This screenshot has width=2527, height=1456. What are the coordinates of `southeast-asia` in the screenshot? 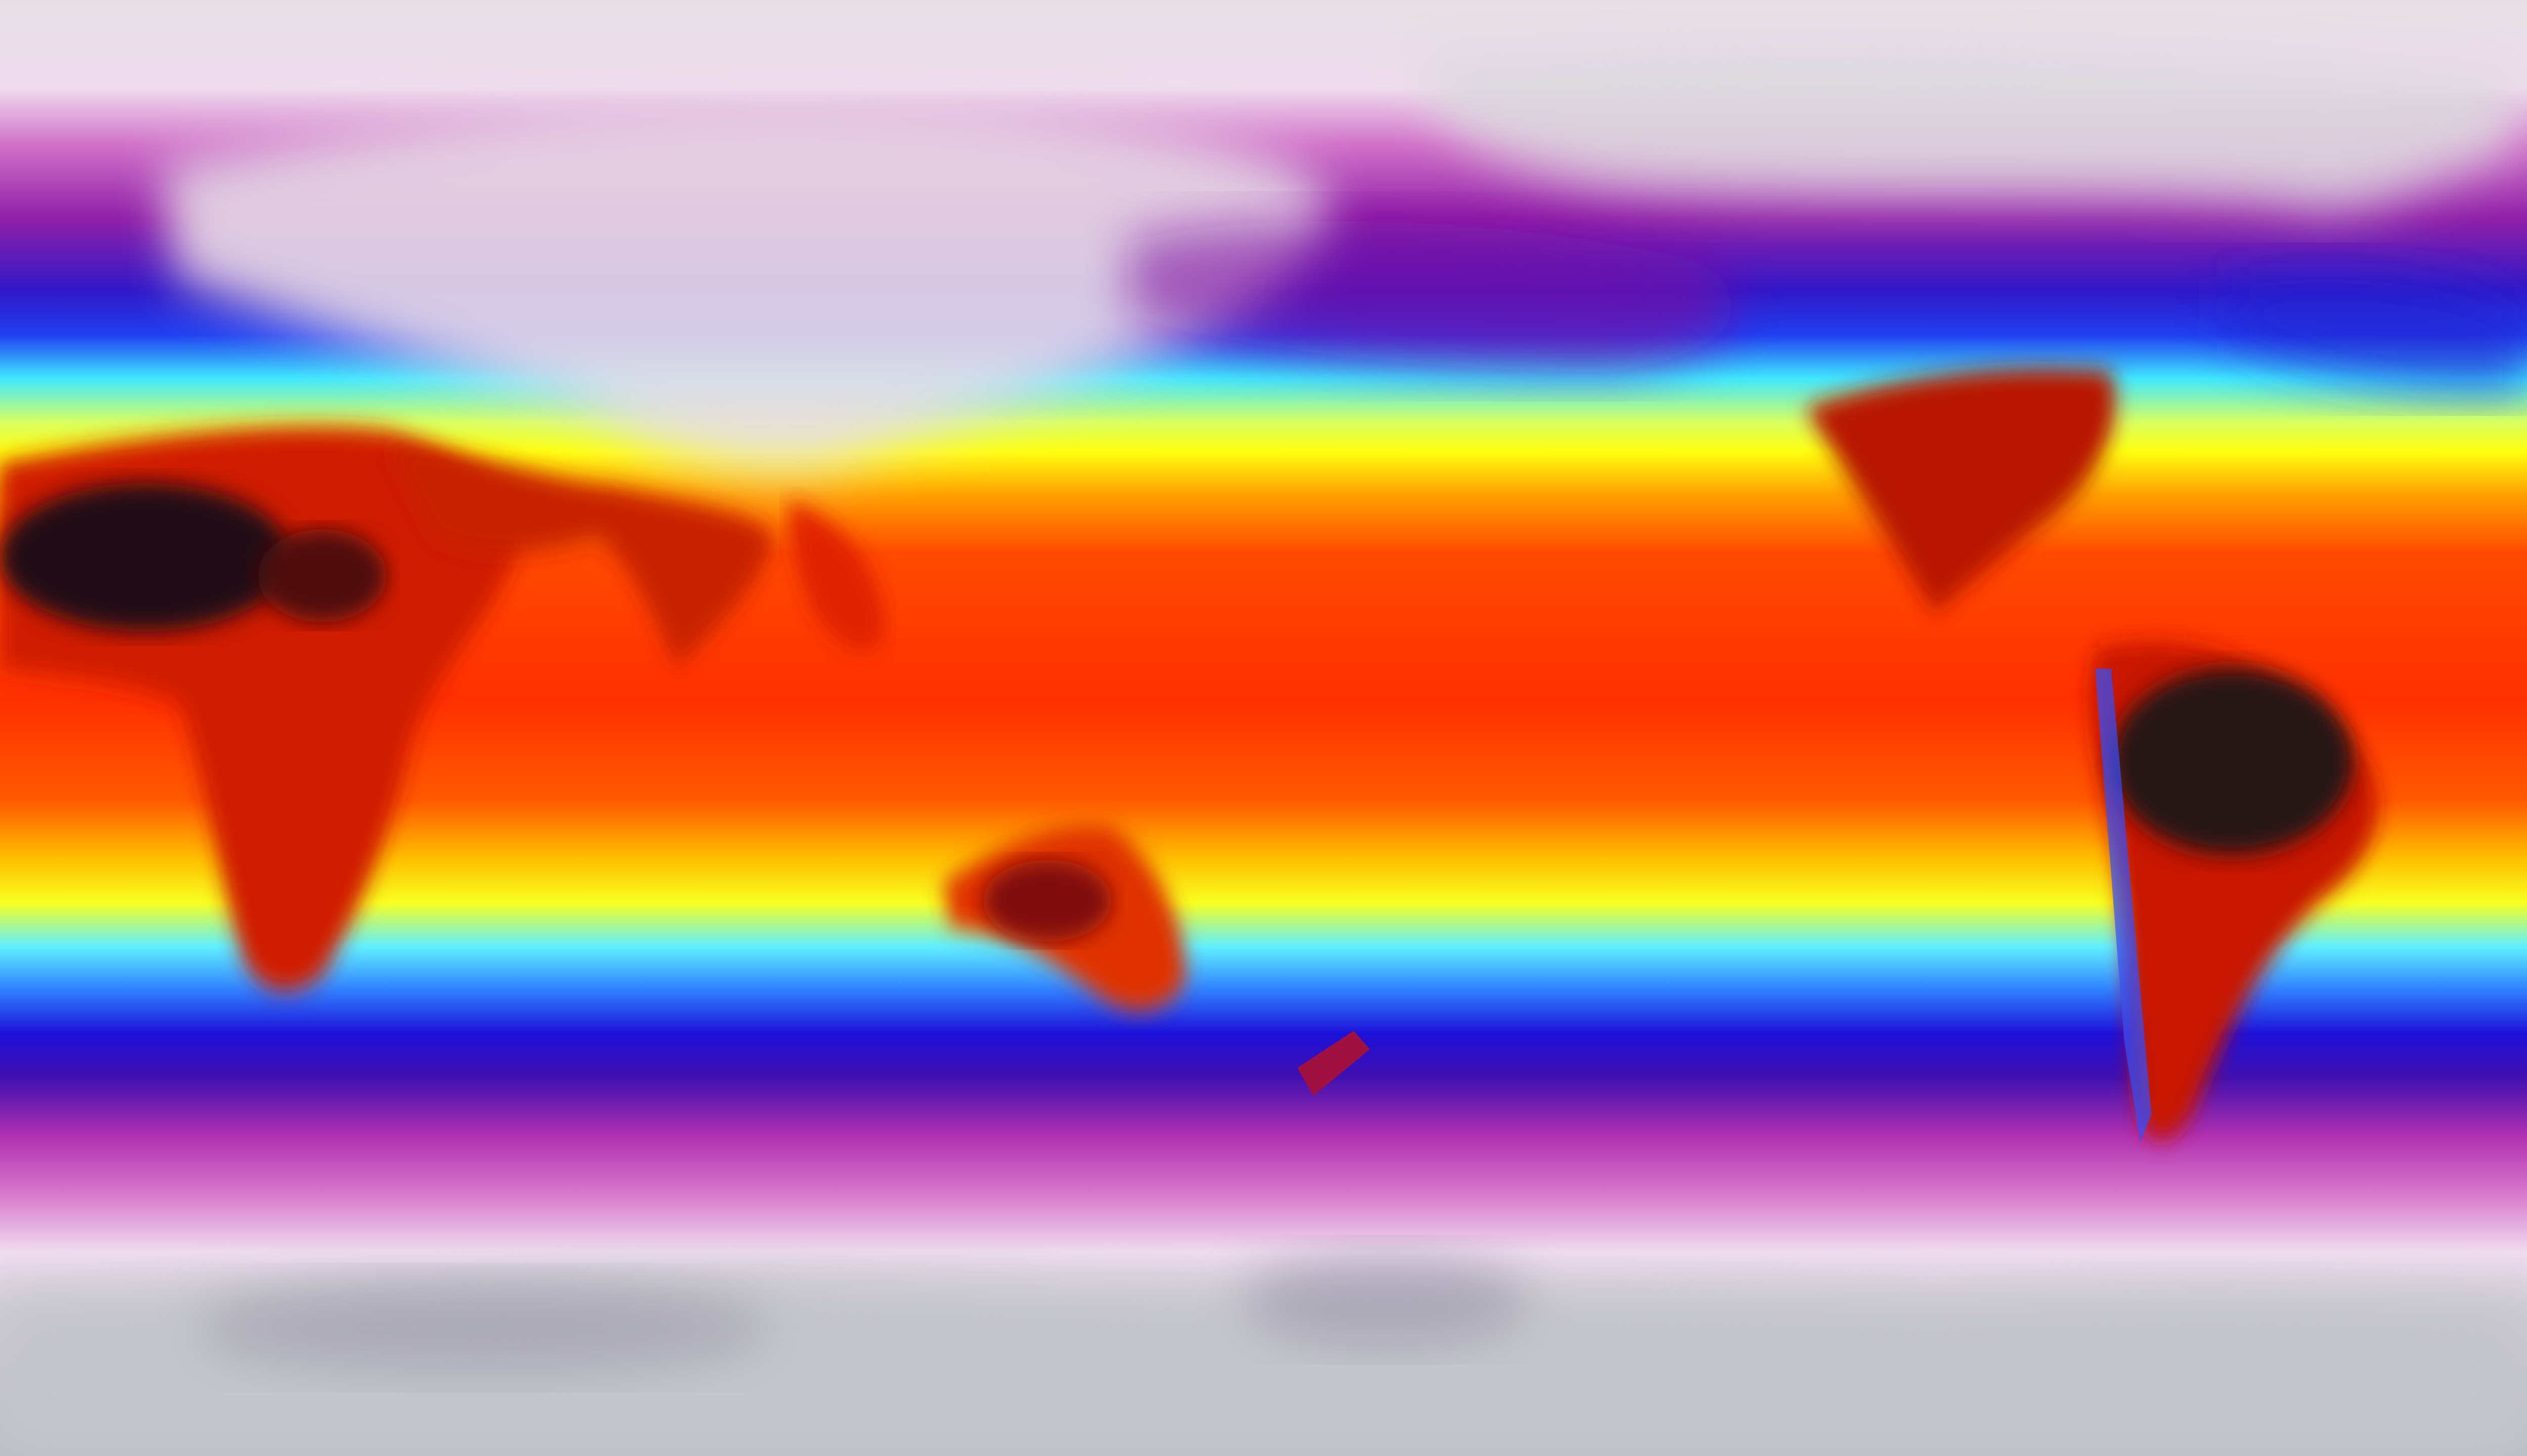 It's located at (837, 576).